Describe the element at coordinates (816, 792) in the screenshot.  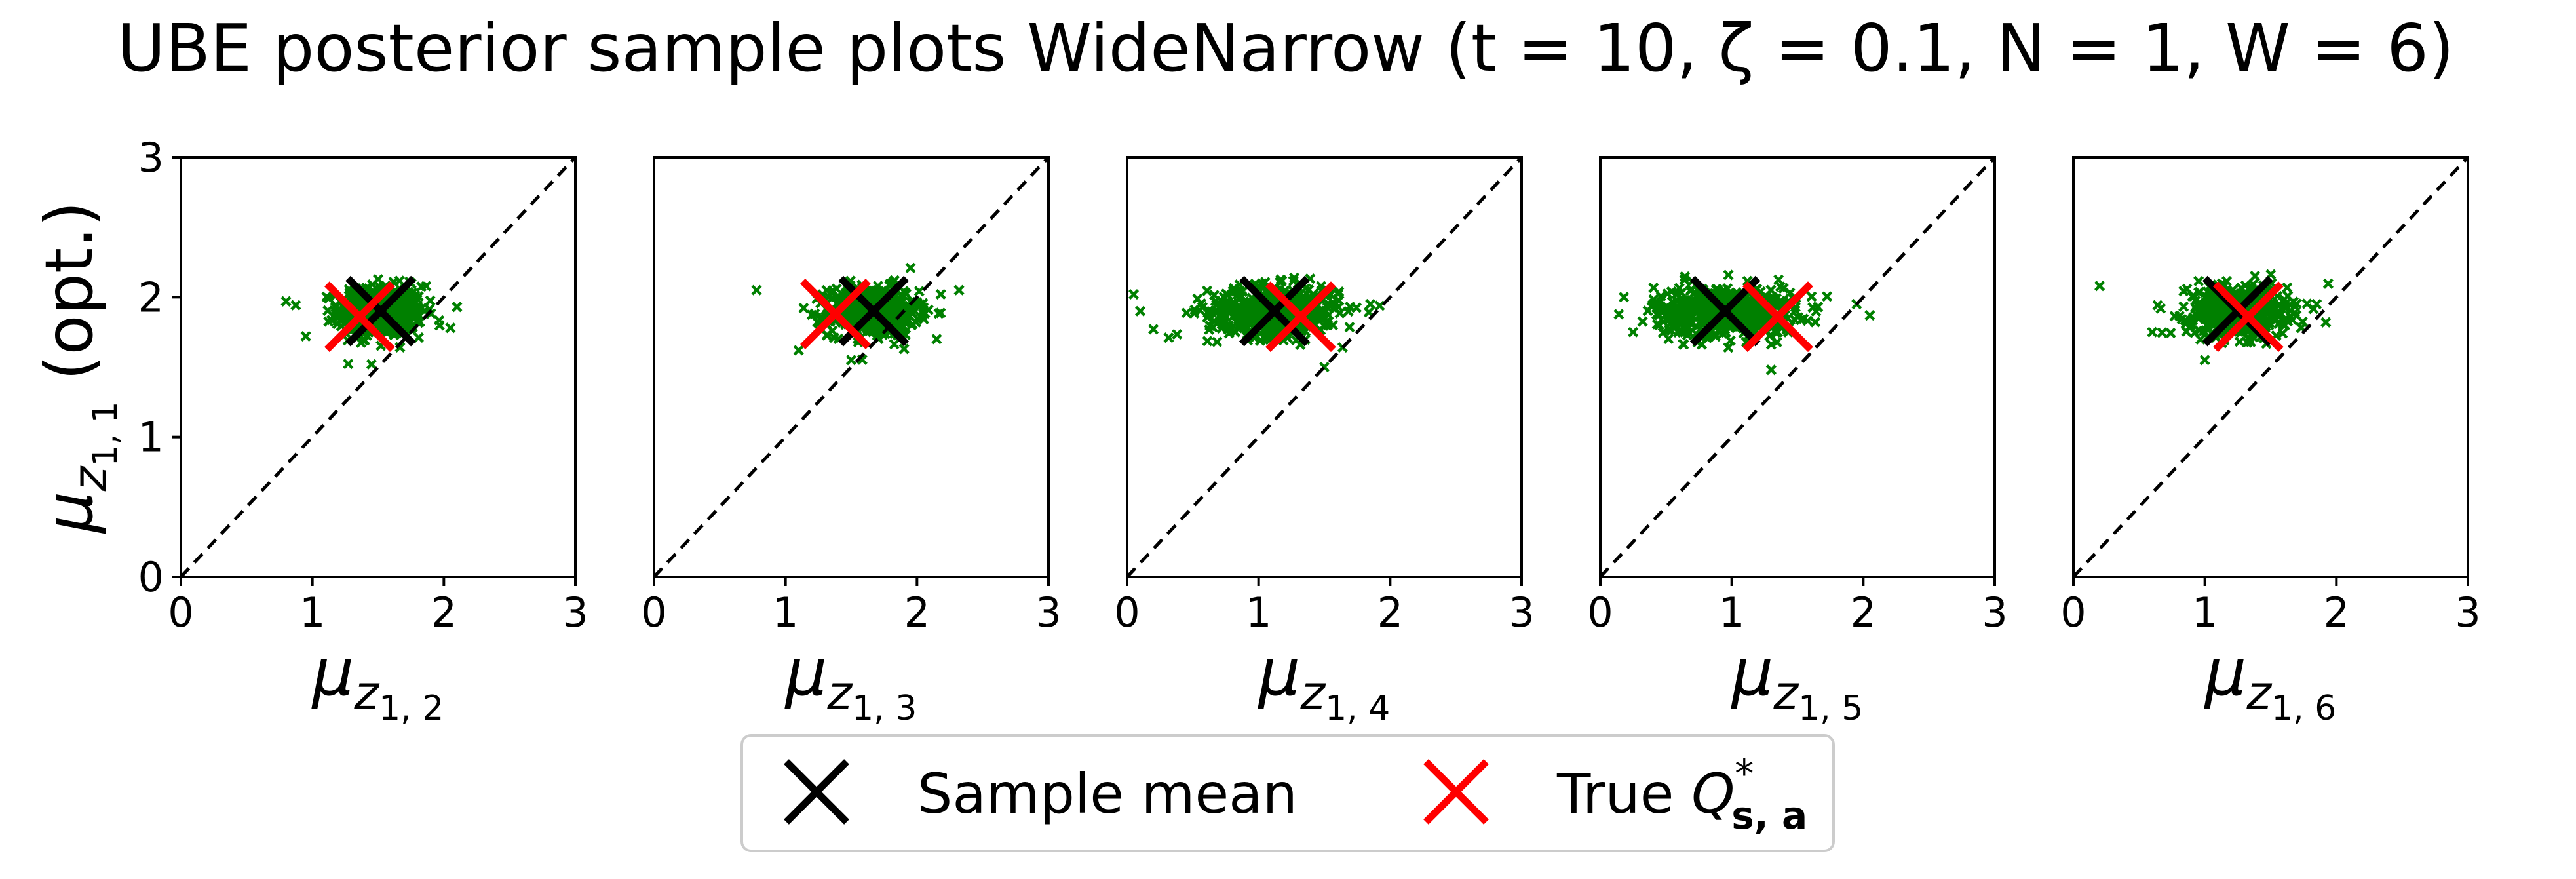
I see `legend-sample-mean-marker` at that location.